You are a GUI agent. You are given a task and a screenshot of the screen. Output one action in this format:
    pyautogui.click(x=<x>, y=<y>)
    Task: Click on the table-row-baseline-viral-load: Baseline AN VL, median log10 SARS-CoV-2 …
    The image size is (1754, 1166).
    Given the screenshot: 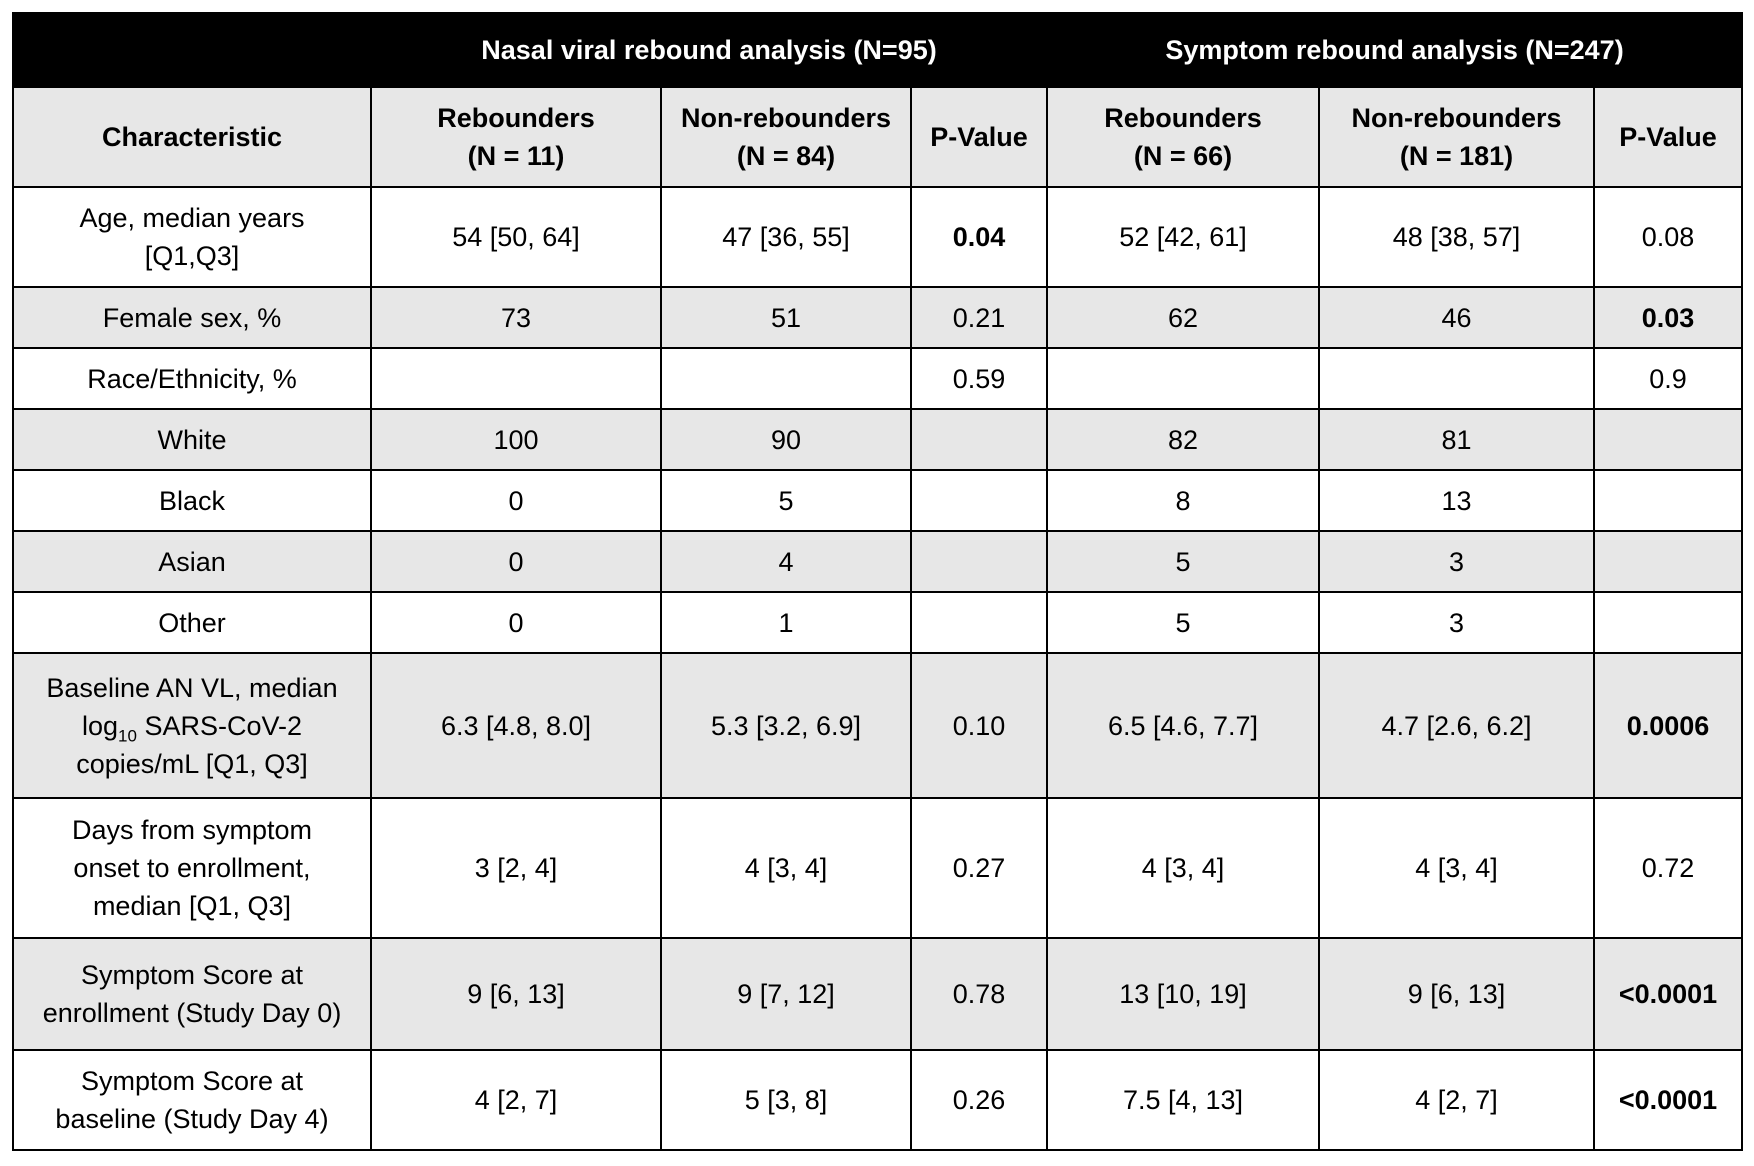 What is the action you would take?
    pyautogui.click(x=878, y=725)
    